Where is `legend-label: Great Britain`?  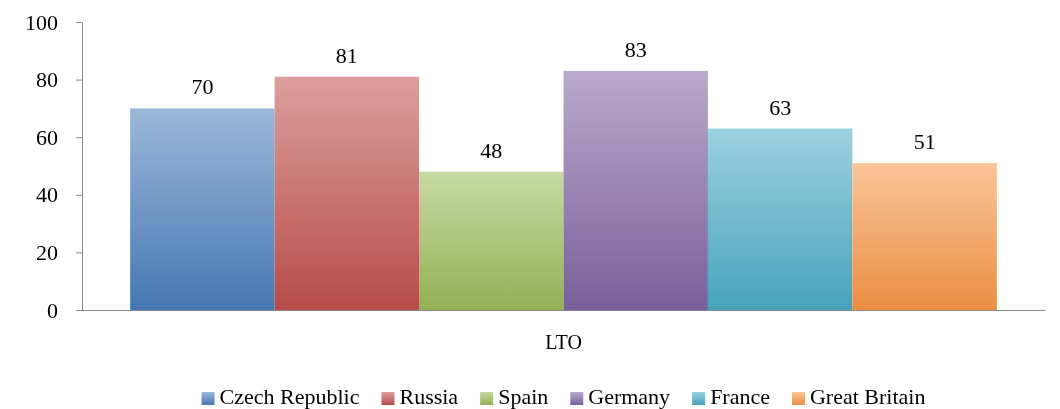 legend-label: Great Britain is located at coordinates (867, 396).